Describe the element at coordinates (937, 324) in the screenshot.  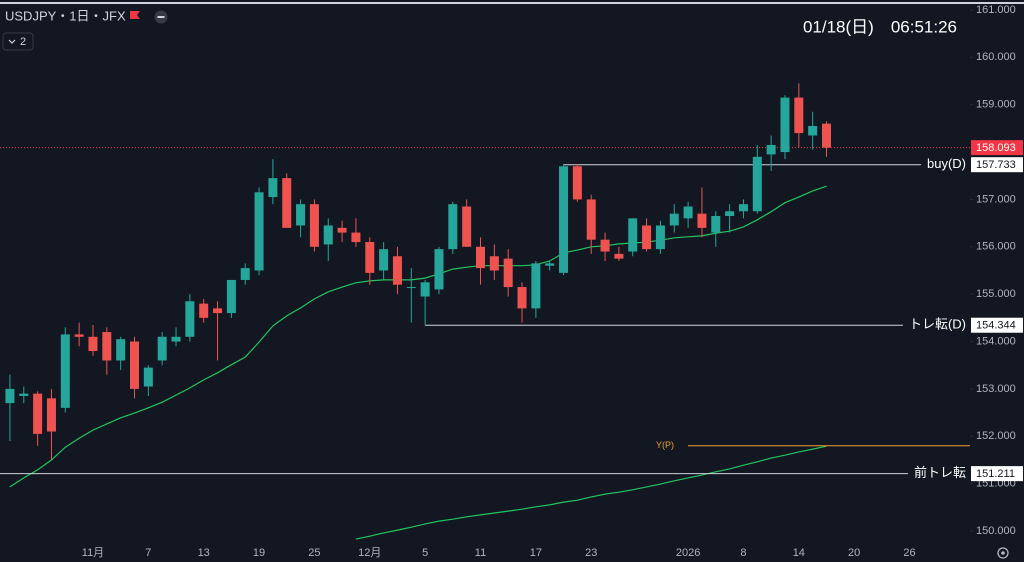
I see `level-label: トレ転(D)` at that location.